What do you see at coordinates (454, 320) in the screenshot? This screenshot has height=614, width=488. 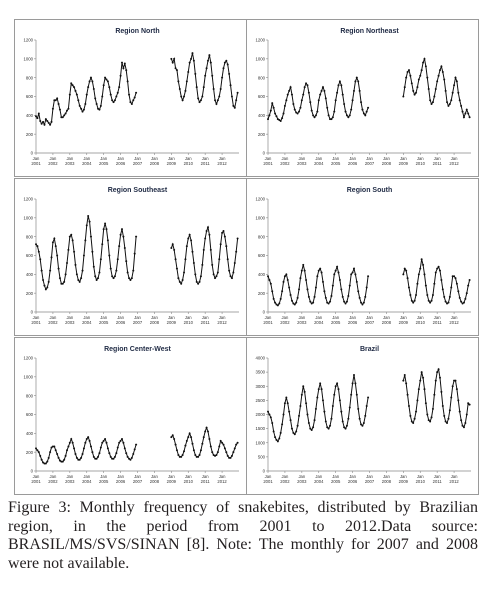 I see `x-tick-label: Jan 2012` at bounding box center [454, 320].